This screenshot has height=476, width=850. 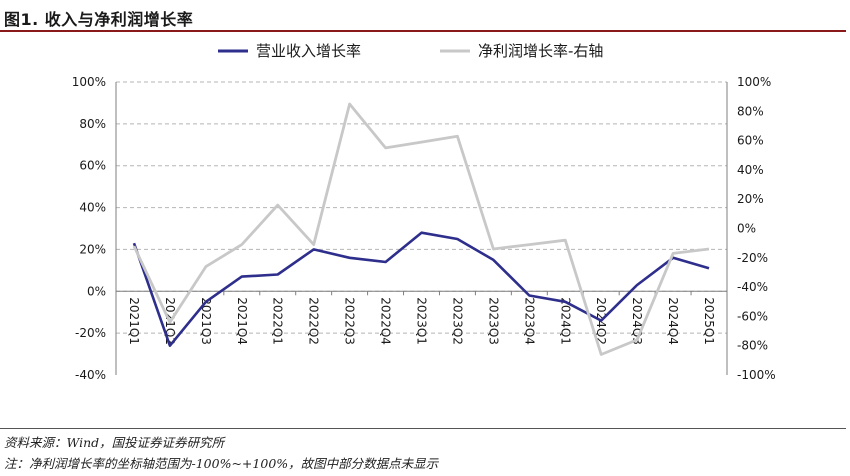 What do you see at coordinates (96, 291) in the screenshot?
I see `left-tick-label: 0%` at bounding box center [96, 291].